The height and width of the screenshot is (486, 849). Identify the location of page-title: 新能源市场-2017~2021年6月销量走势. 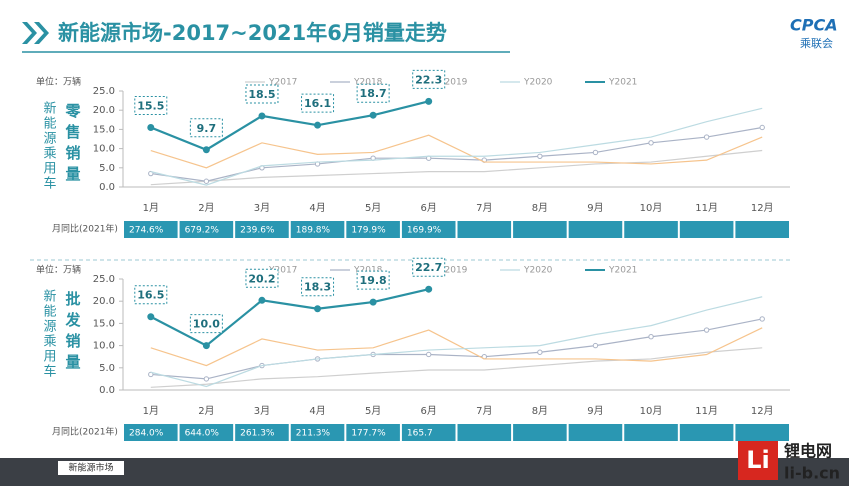
(252, 33).